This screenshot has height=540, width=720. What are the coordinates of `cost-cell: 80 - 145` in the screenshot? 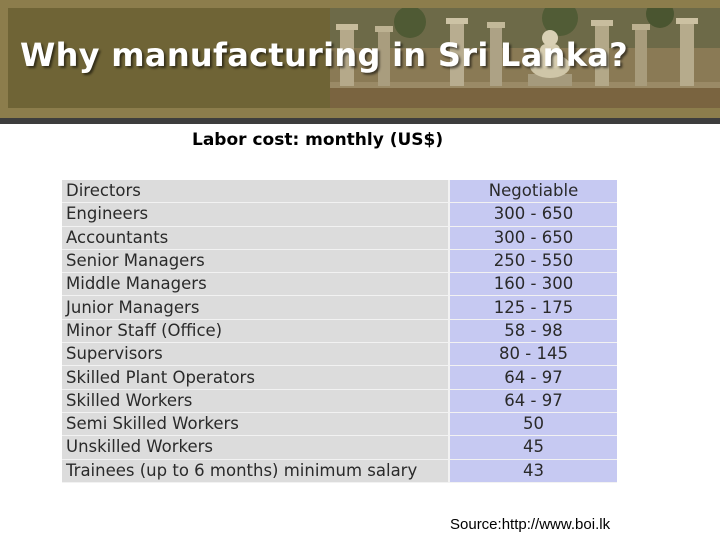 It's located at (533, 354).